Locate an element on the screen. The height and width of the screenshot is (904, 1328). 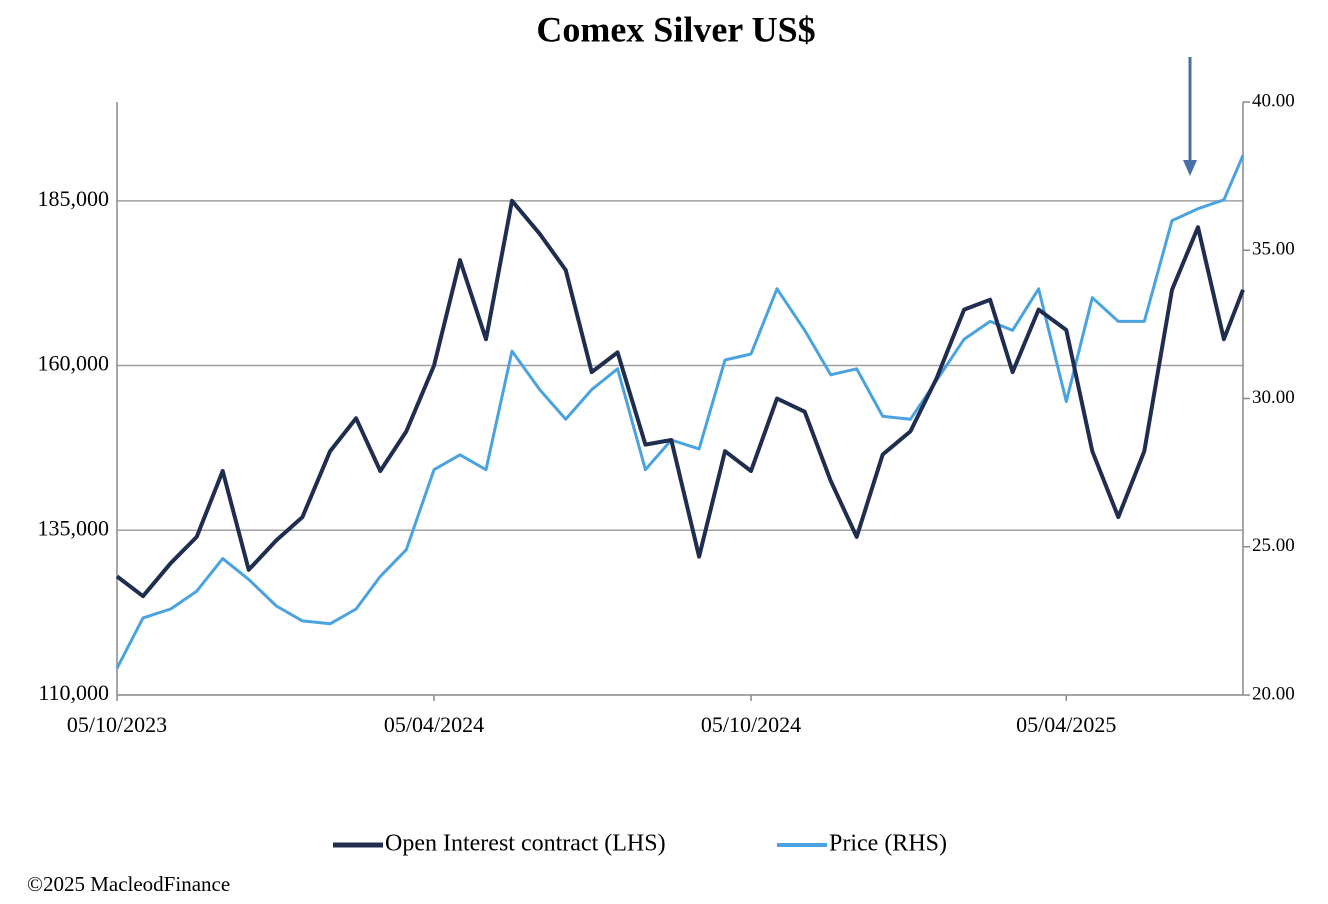
y2-tick-label: 35.00 is located at coordinates (1273, 249).